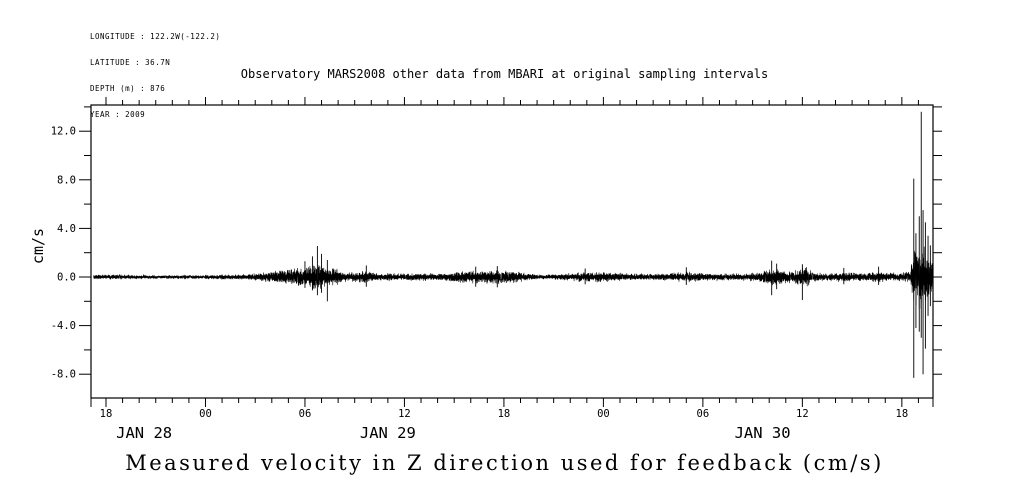  What do you see at coordinates (63, 375) in the screenshot?
I see `y-tick-label: -8.0` at bounding box center [63, 375].